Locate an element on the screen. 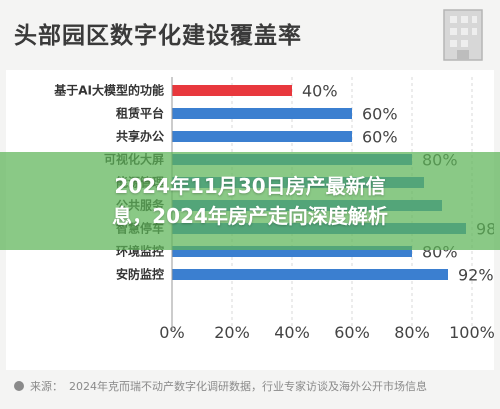 Image resolution: width=500 pixels, height=409 pixels. category-label: 租赁平台 is located at coordinates (140, 113).